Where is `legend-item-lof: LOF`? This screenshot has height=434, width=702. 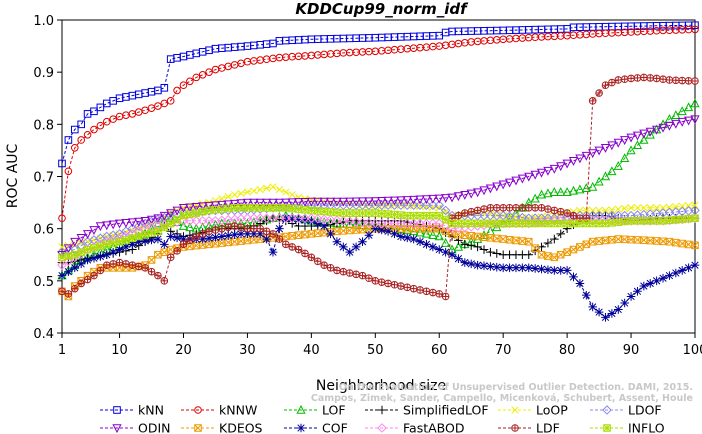
legend-item-lof: LOF is located at coordinates (315, 410).